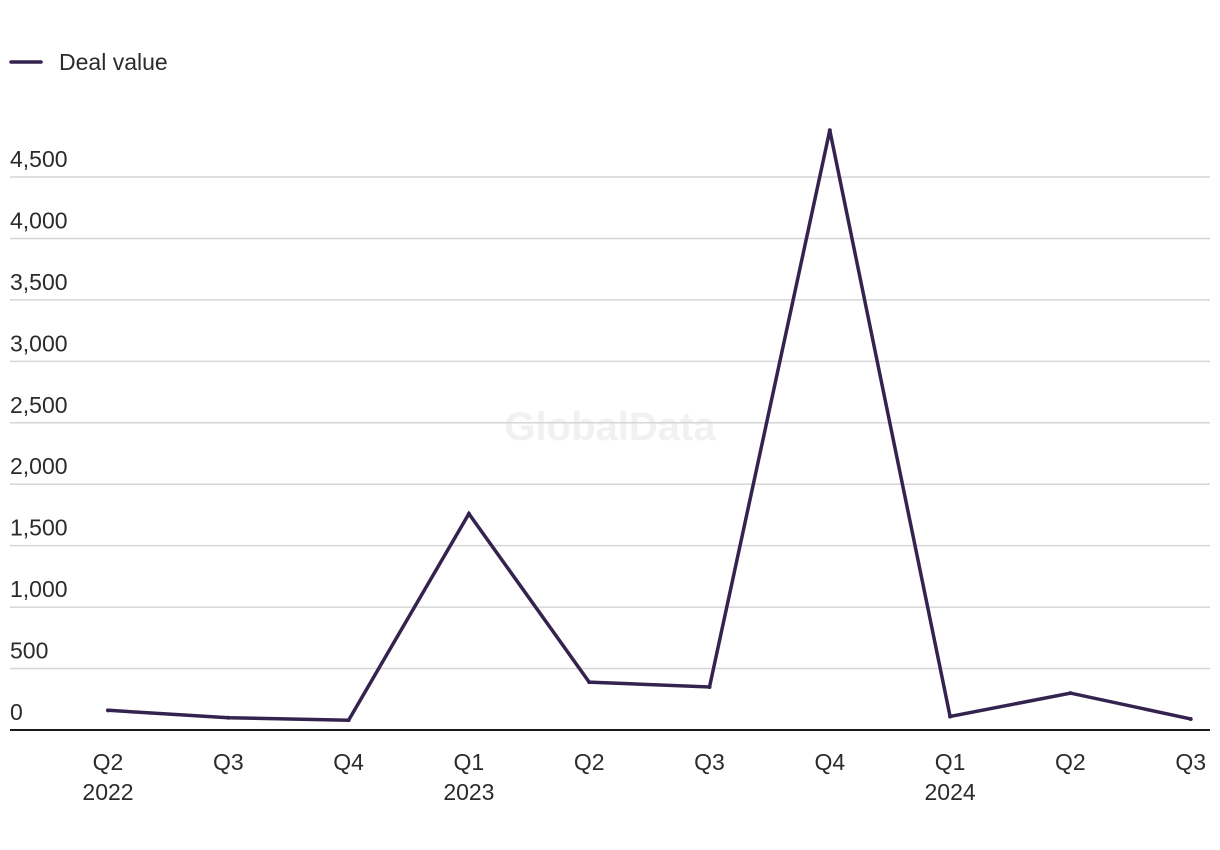 Image resolution: width=1220 pixels, height=850 pixels. I want to click on y-tick-label: 3,500, so click(39, 282).